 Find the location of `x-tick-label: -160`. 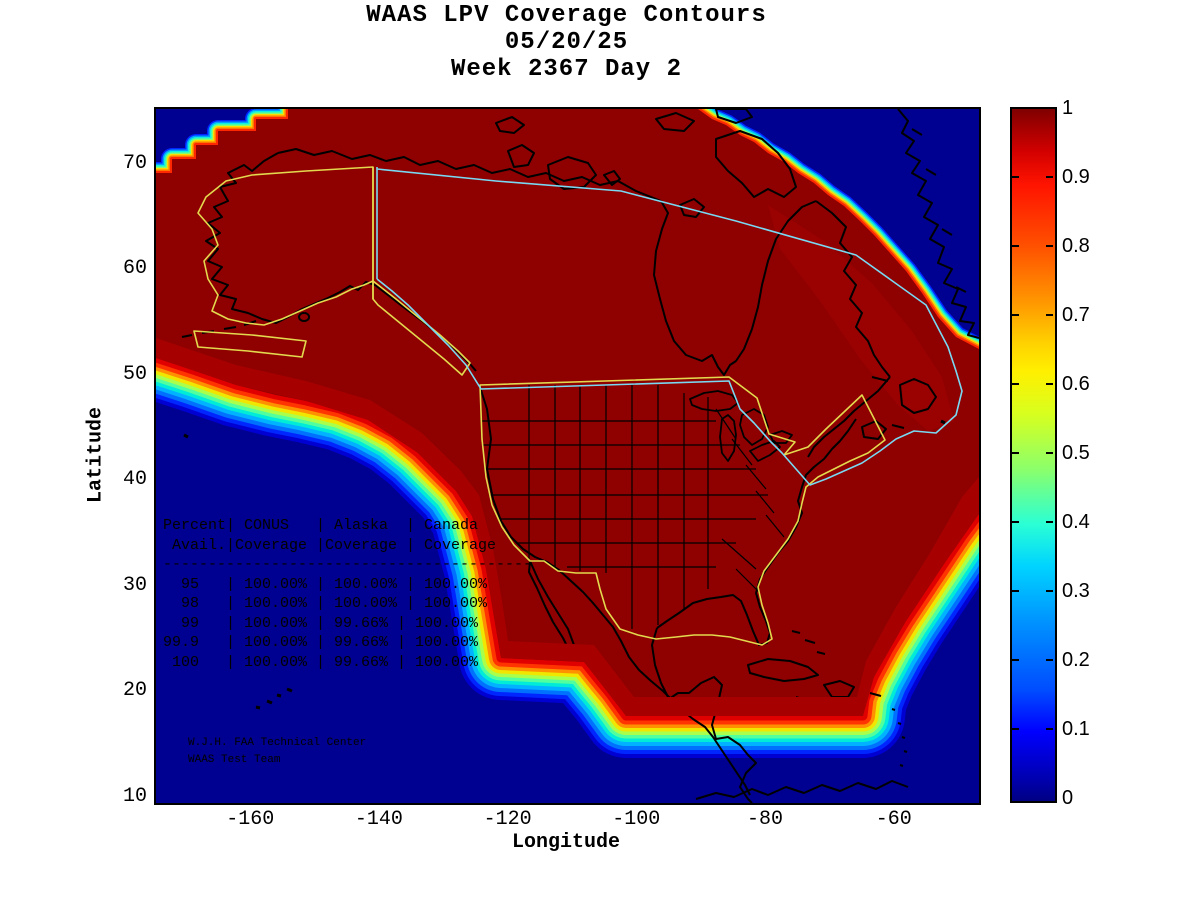

x-tick-label: -160 is located at coordinates (250, 819).